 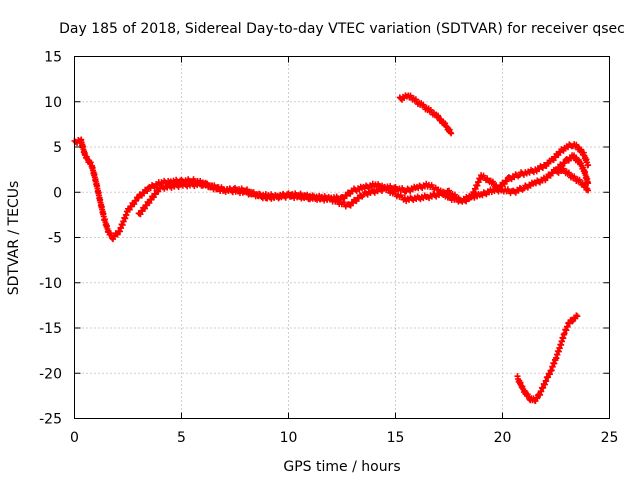 I want to click on x-tick-label: 0, so click(x=74, y=438).